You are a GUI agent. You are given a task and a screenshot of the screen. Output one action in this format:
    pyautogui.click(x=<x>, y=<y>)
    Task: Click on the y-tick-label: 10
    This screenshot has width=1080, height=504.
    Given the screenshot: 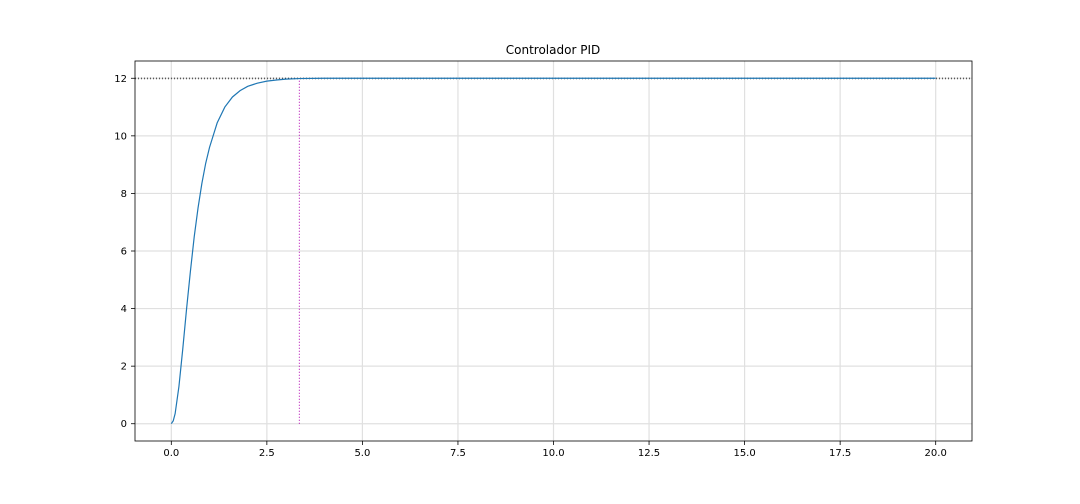 What is the action you would take?
    pyautogui.click(x=120, y=136)
    